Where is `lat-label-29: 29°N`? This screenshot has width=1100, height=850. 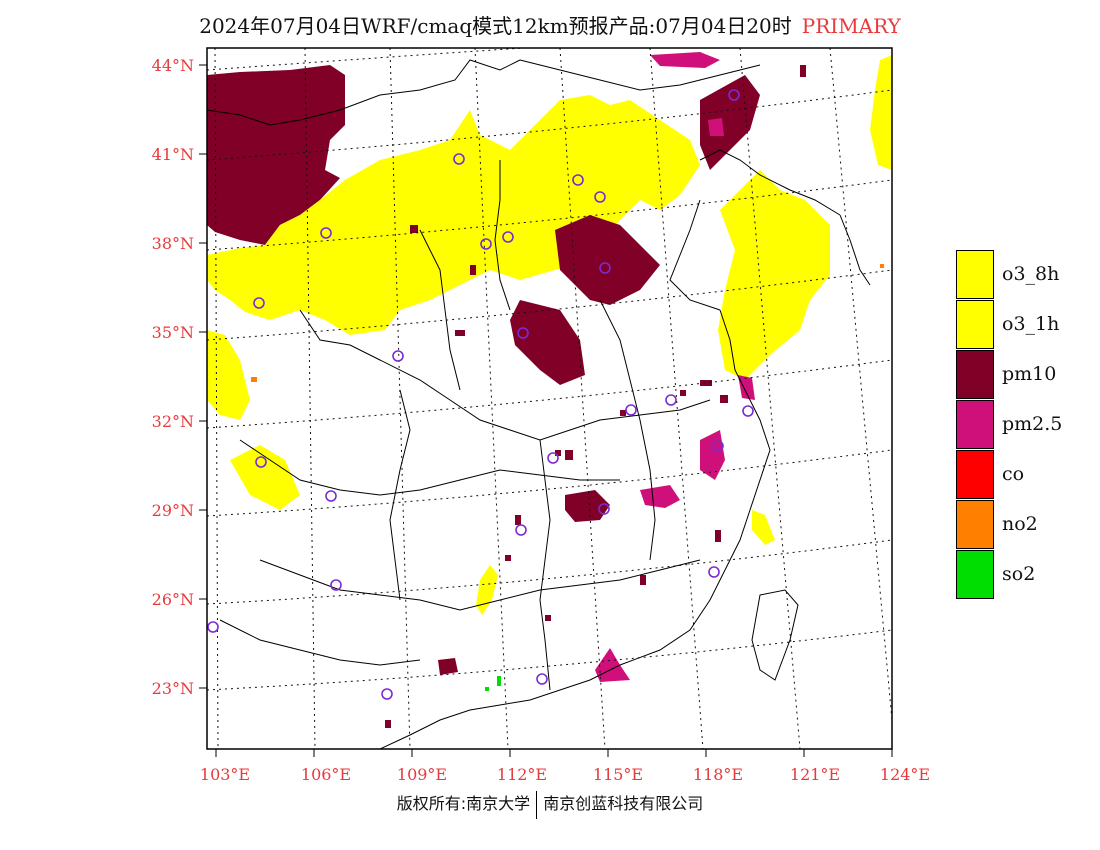 lat-label-29: 29°N is located at coordinates (173, 510).